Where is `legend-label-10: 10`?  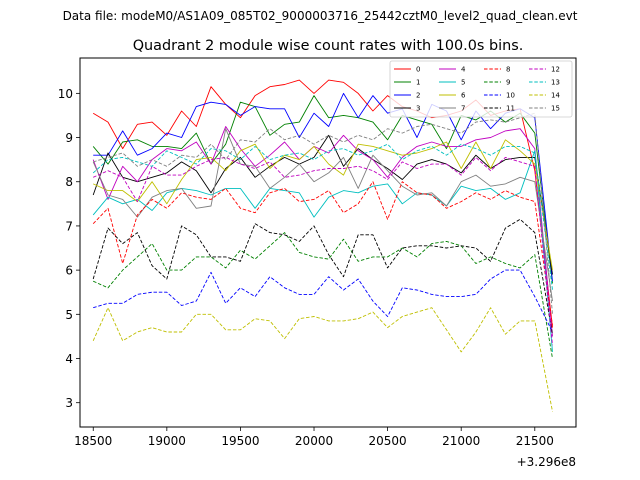 legend-label-10: 10 is located at coordinates (510, 96).